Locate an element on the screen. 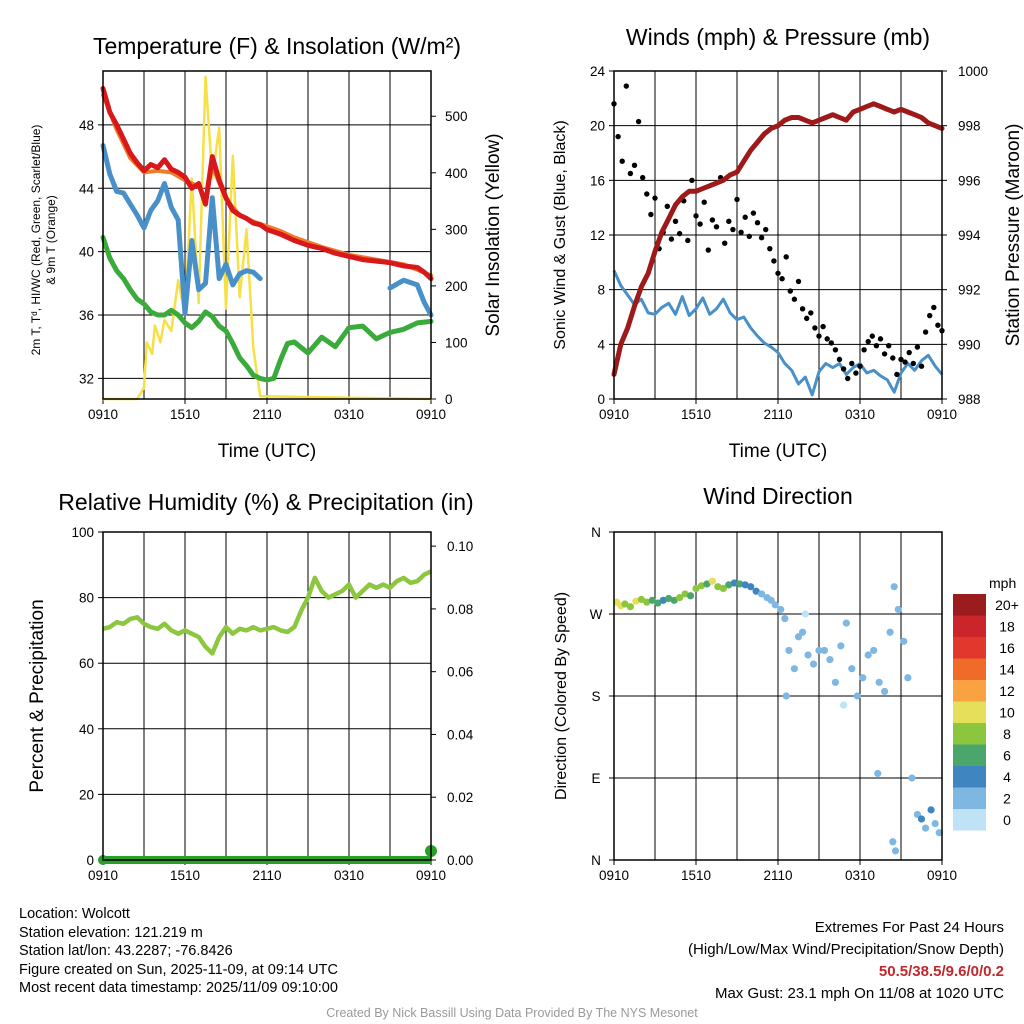 The height and width of the screenshot is (1024, 1024). y2-tick-label: 400 is located at coordinates (456, 173).